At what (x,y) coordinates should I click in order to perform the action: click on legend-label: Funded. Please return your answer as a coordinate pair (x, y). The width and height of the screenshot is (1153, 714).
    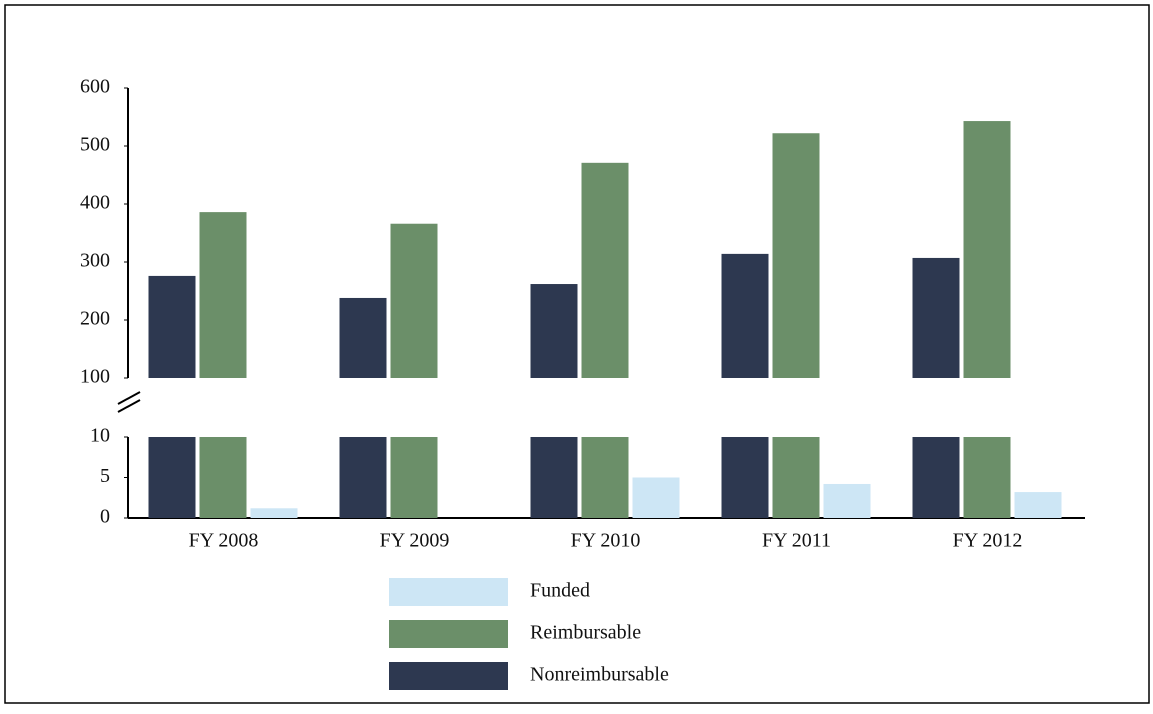
    Looking at the image, I should click on (560, 591).